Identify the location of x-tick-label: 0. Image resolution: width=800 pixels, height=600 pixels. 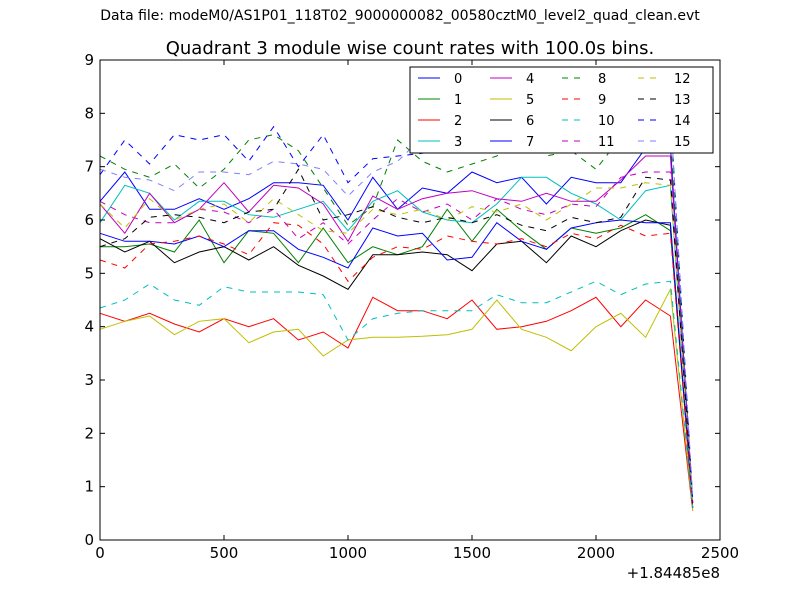
(100, 553).